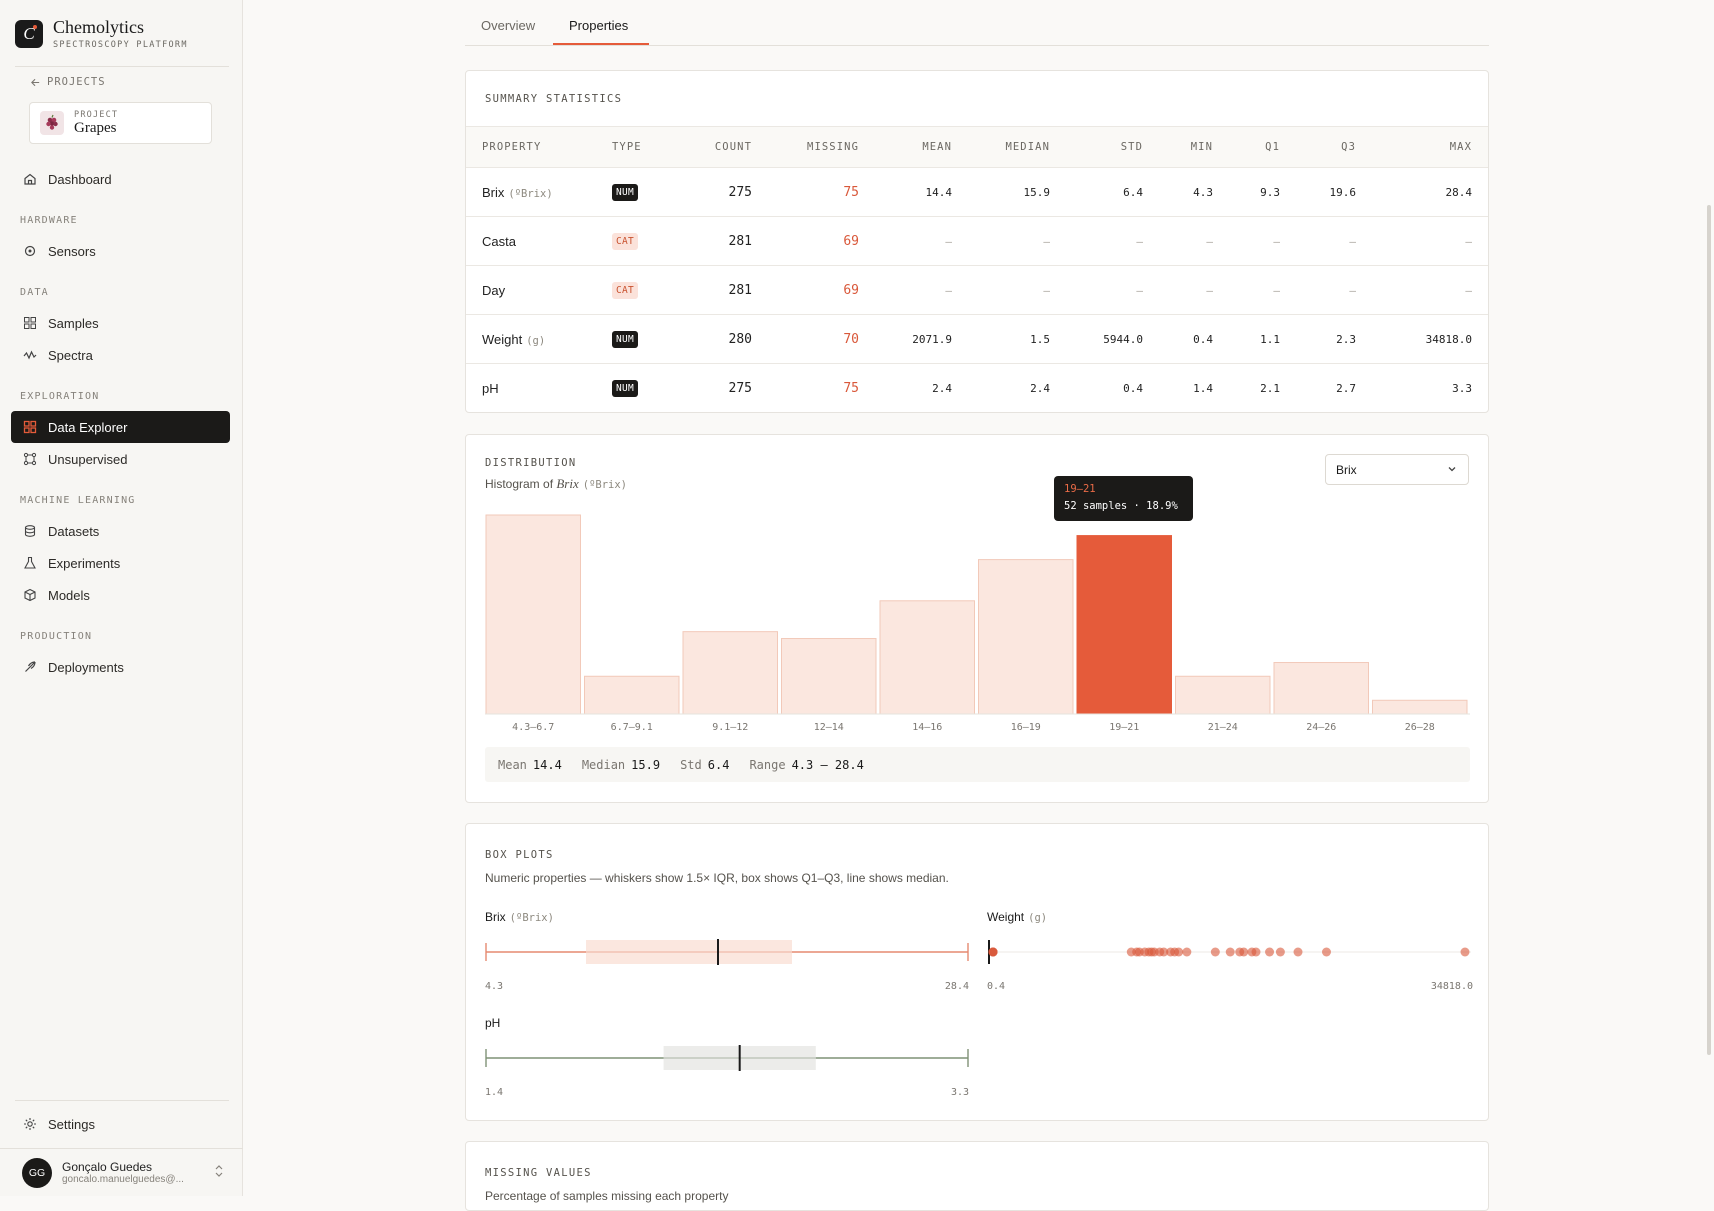 This screenshot has height=1211, width=1714. Describe the element at coordinates (821, 147) in the screenshot. I see `column-header: MISSING` at that location.